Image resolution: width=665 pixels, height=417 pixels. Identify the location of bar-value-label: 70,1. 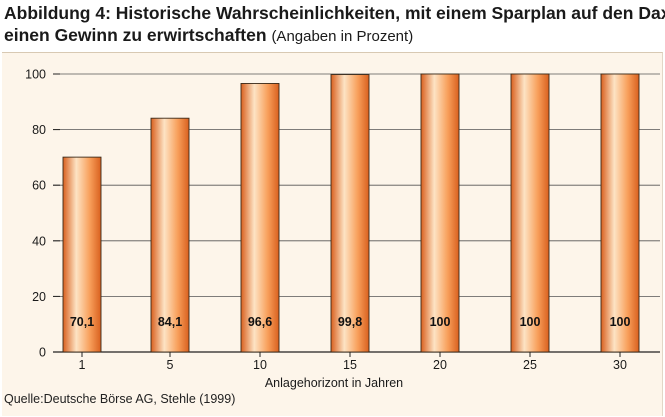
(82, 322).